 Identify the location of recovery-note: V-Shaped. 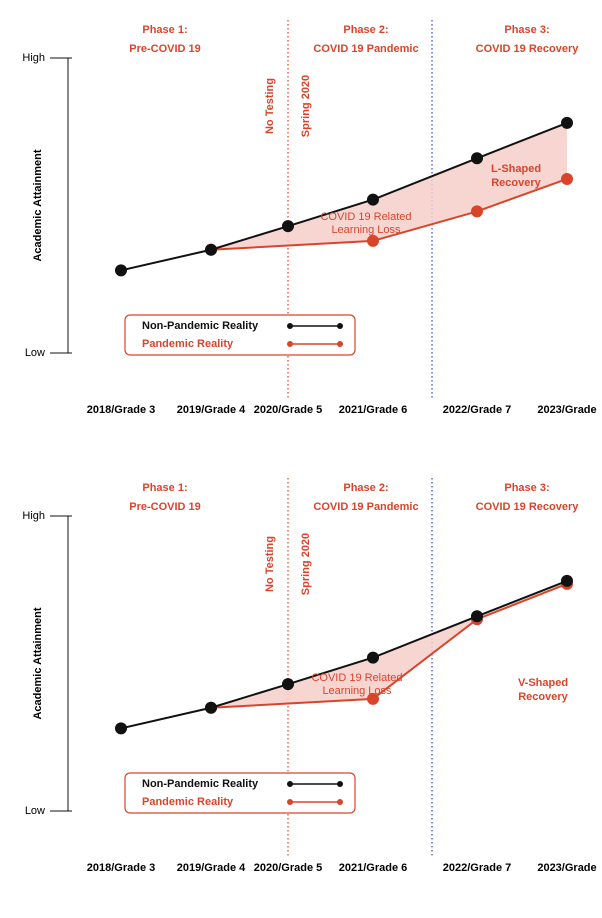
(543, 683).